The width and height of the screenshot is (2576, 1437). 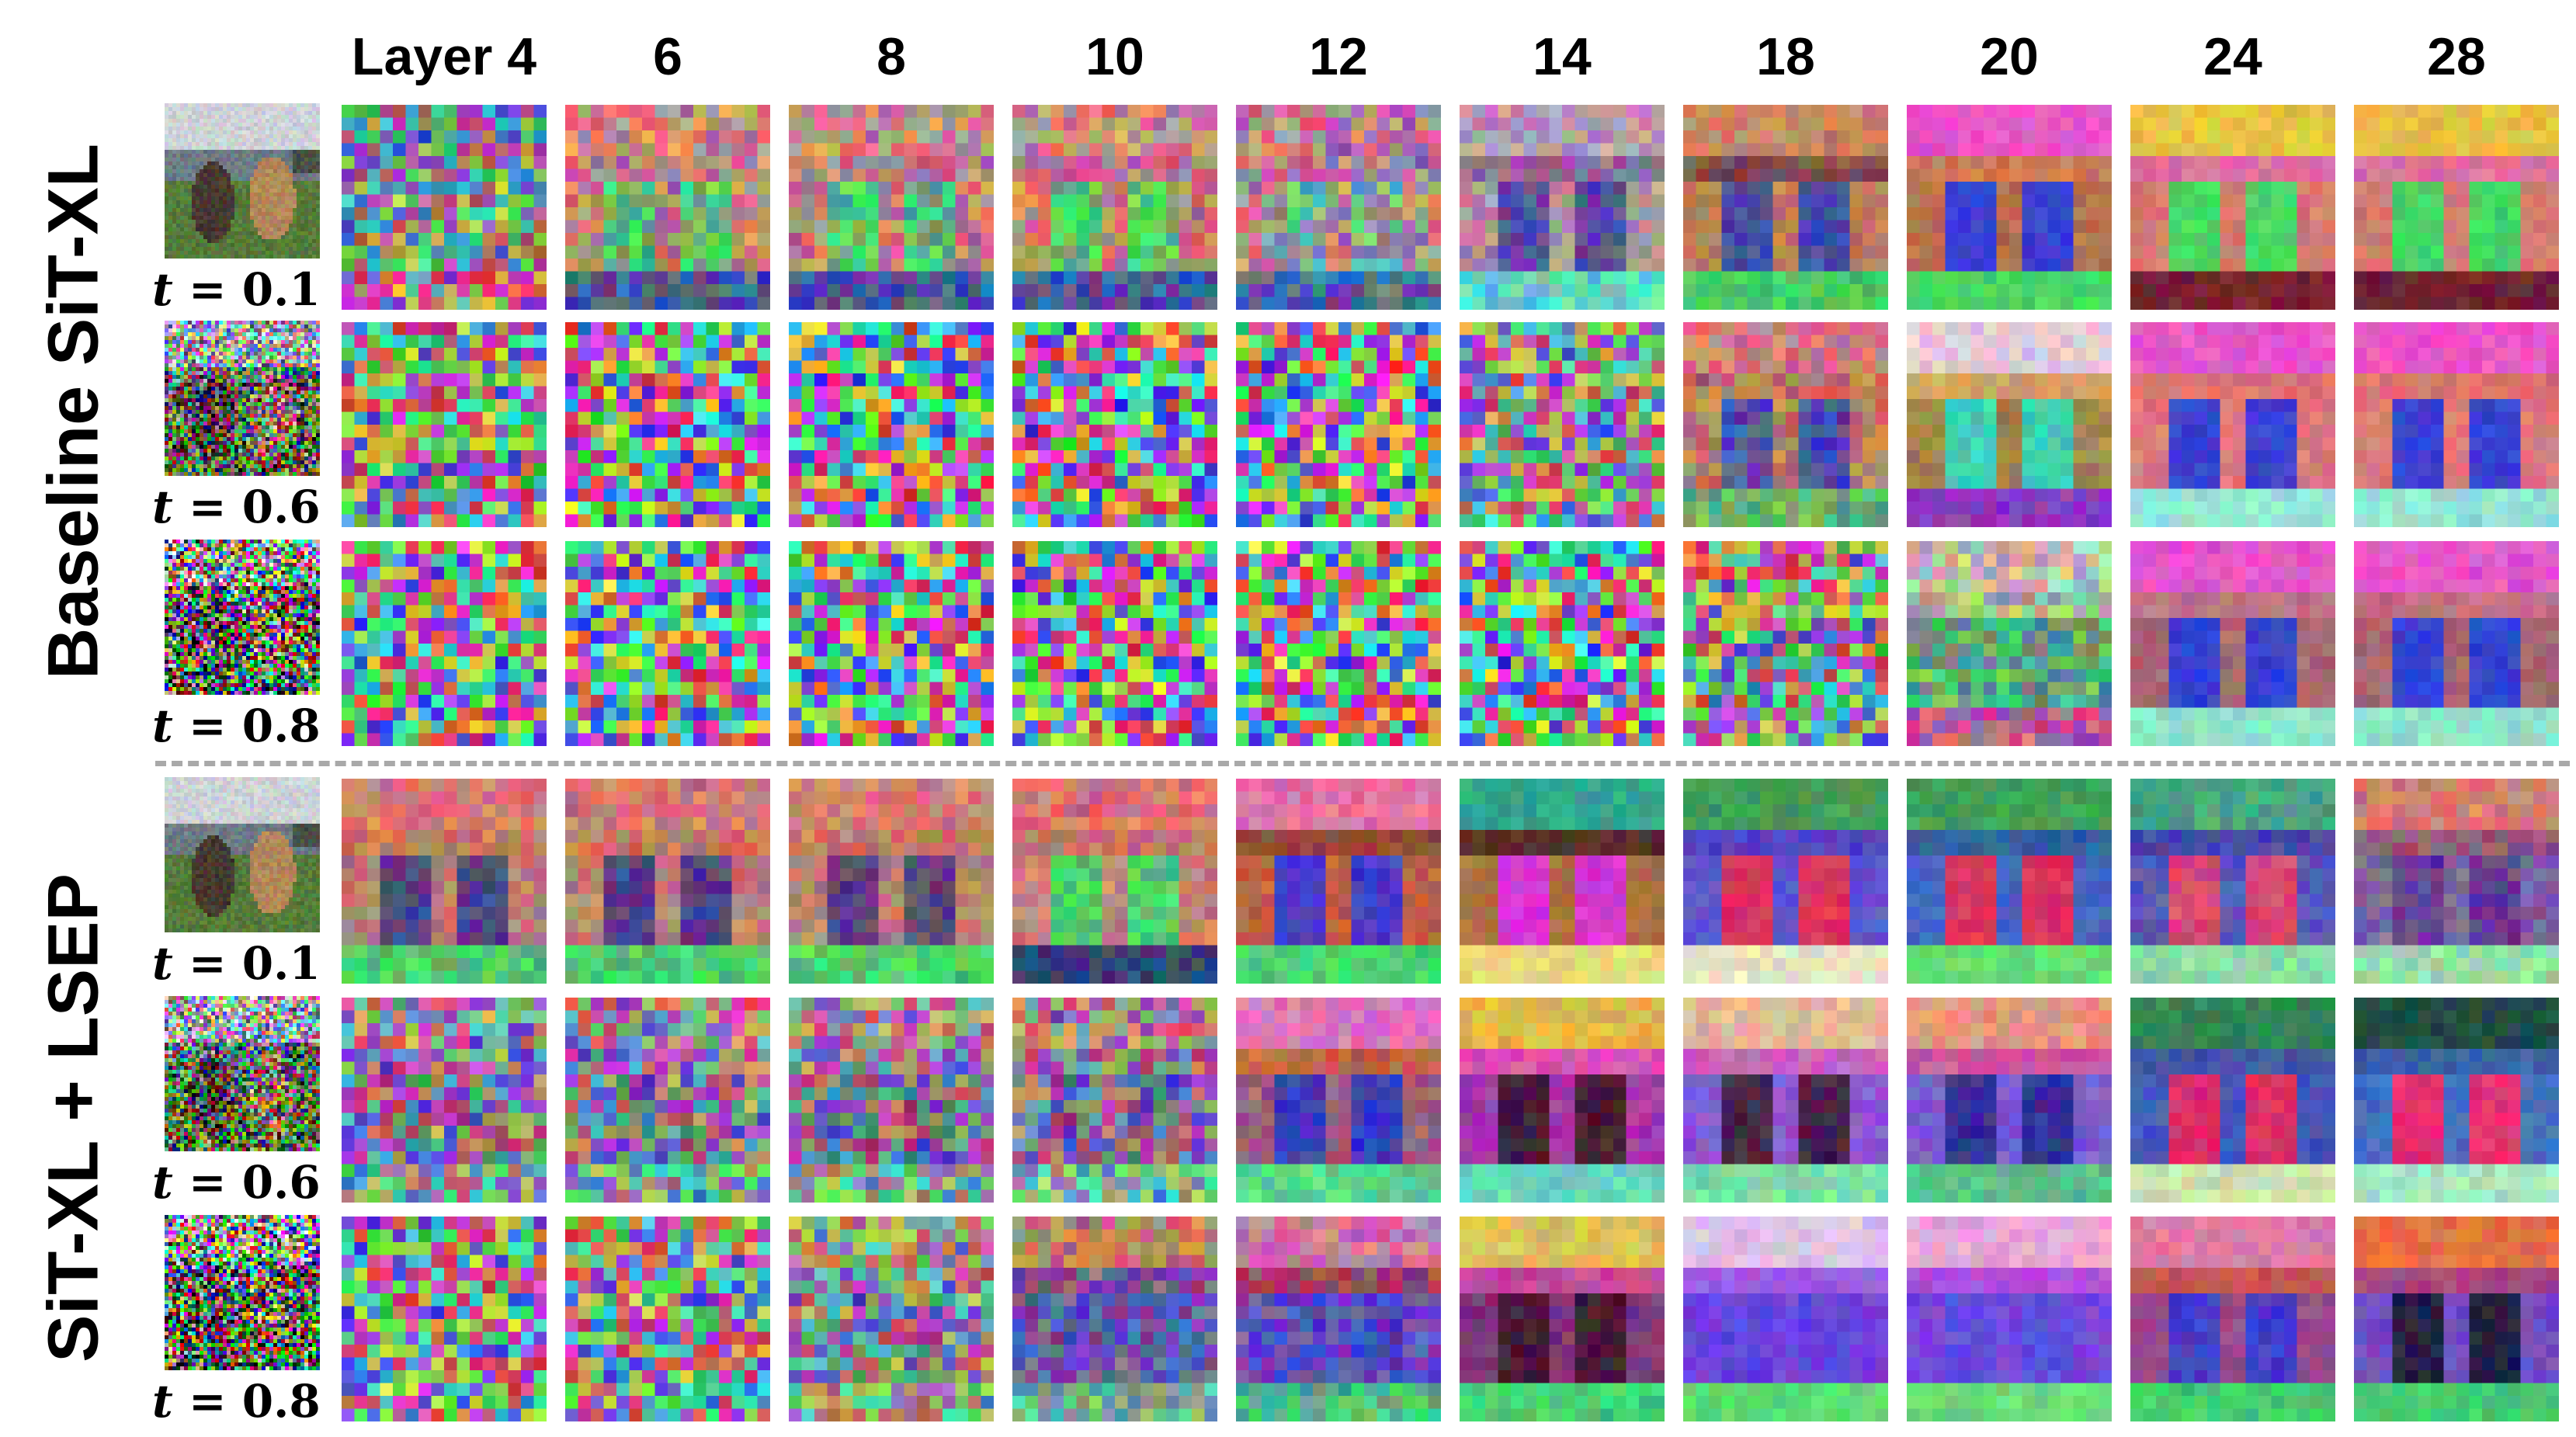 I want to click on column-header: 12, so click(x=1338, y=57).